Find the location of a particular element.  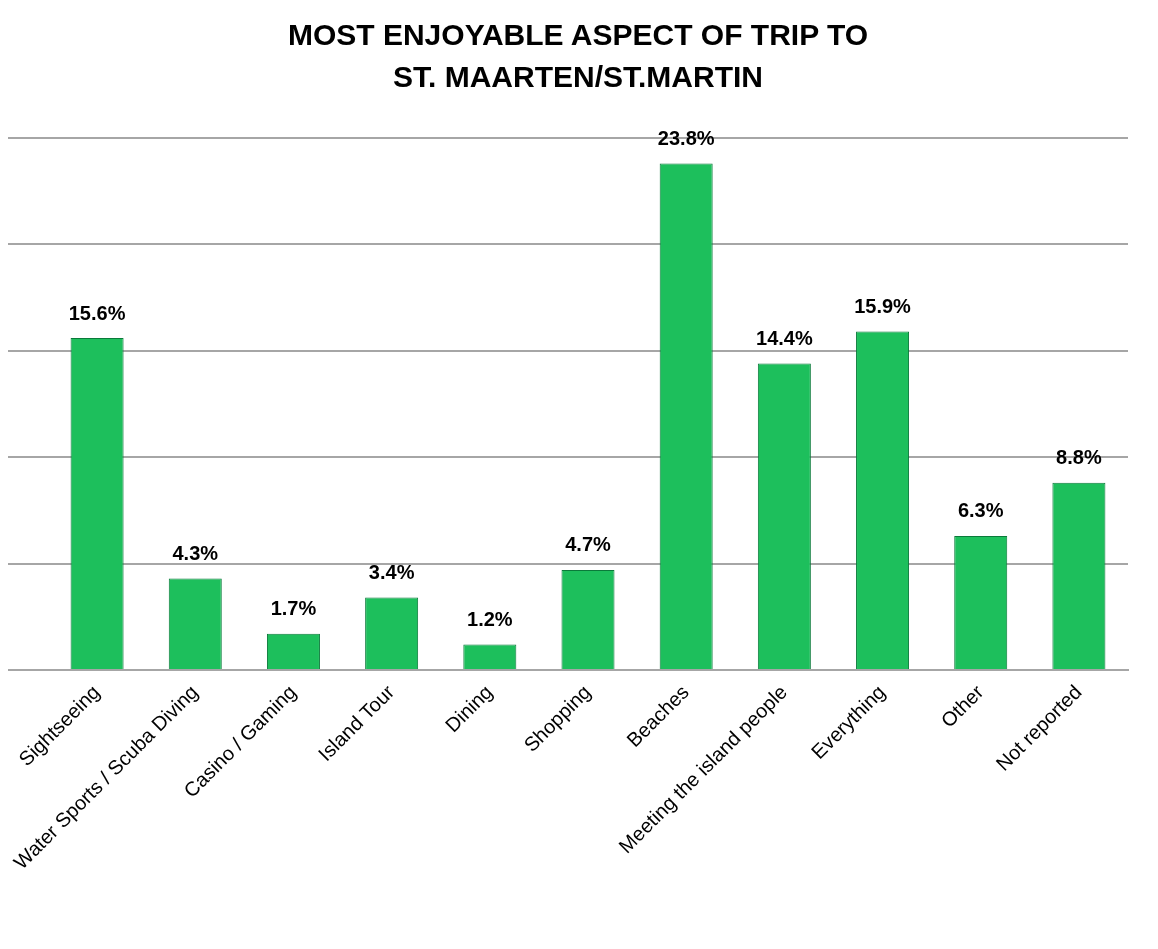

data-label: 14.4% is located at coordinates (784, 338).